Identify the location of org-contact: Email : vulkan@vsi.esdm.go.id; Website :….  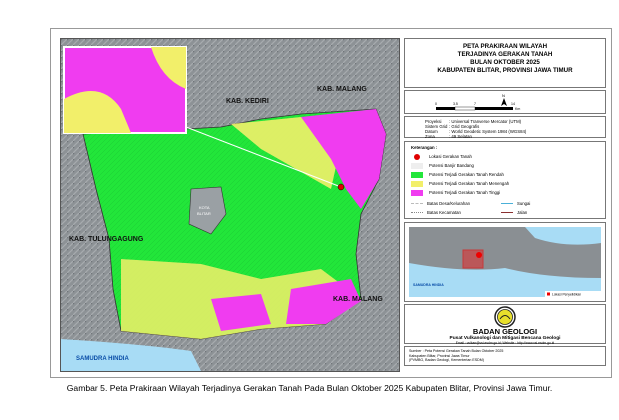
(505, 343).